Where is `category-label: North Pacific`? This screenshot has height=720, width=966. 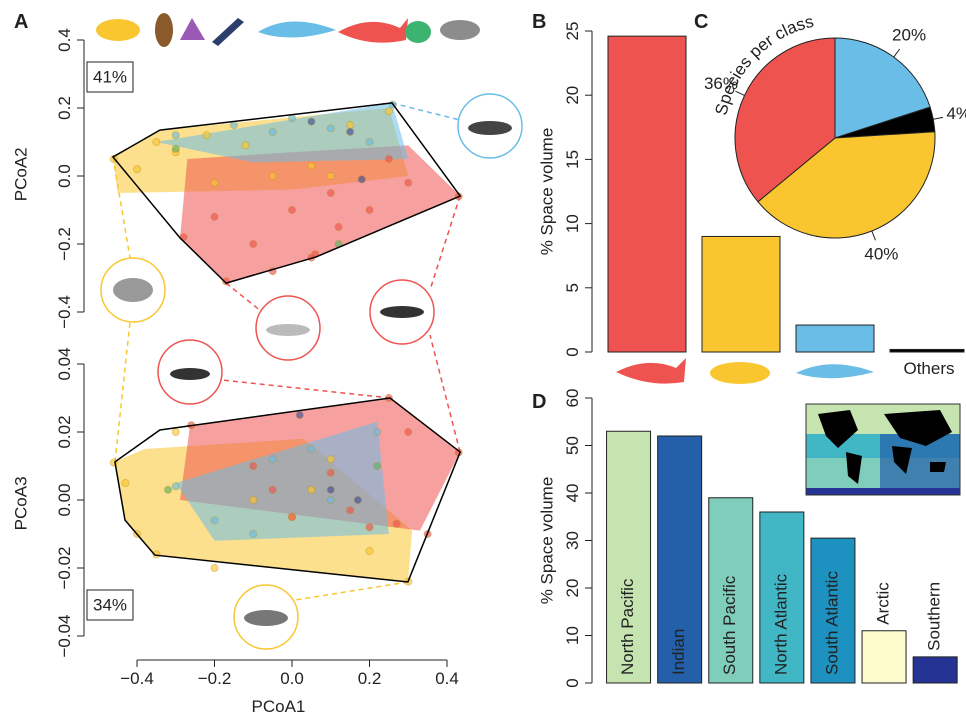
category-label: North Pacific is located at coordinates (627, 626).